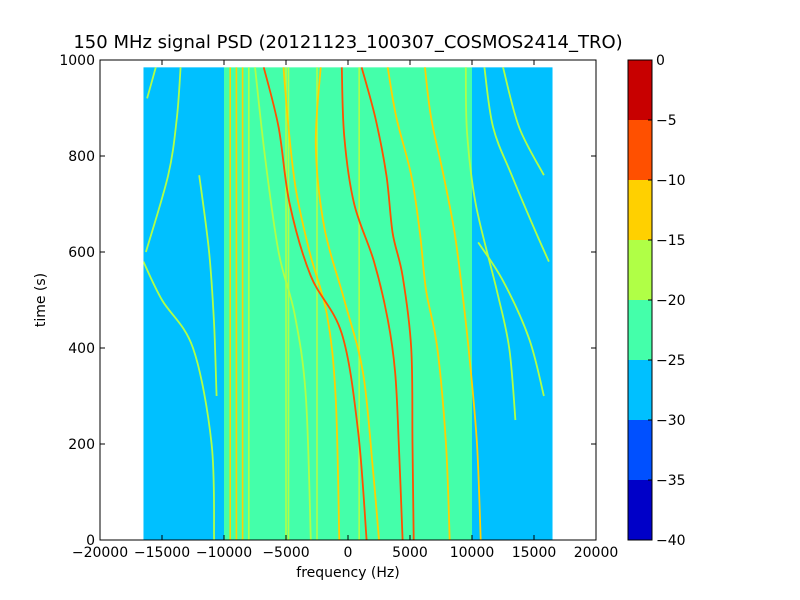 Image resolution: width=800 pixels, height=600 pixels. What do you see at coordinates (81, 253) in the screenshot?
I see `y-tick-label-3: 600` at bounding box center [81, 253].